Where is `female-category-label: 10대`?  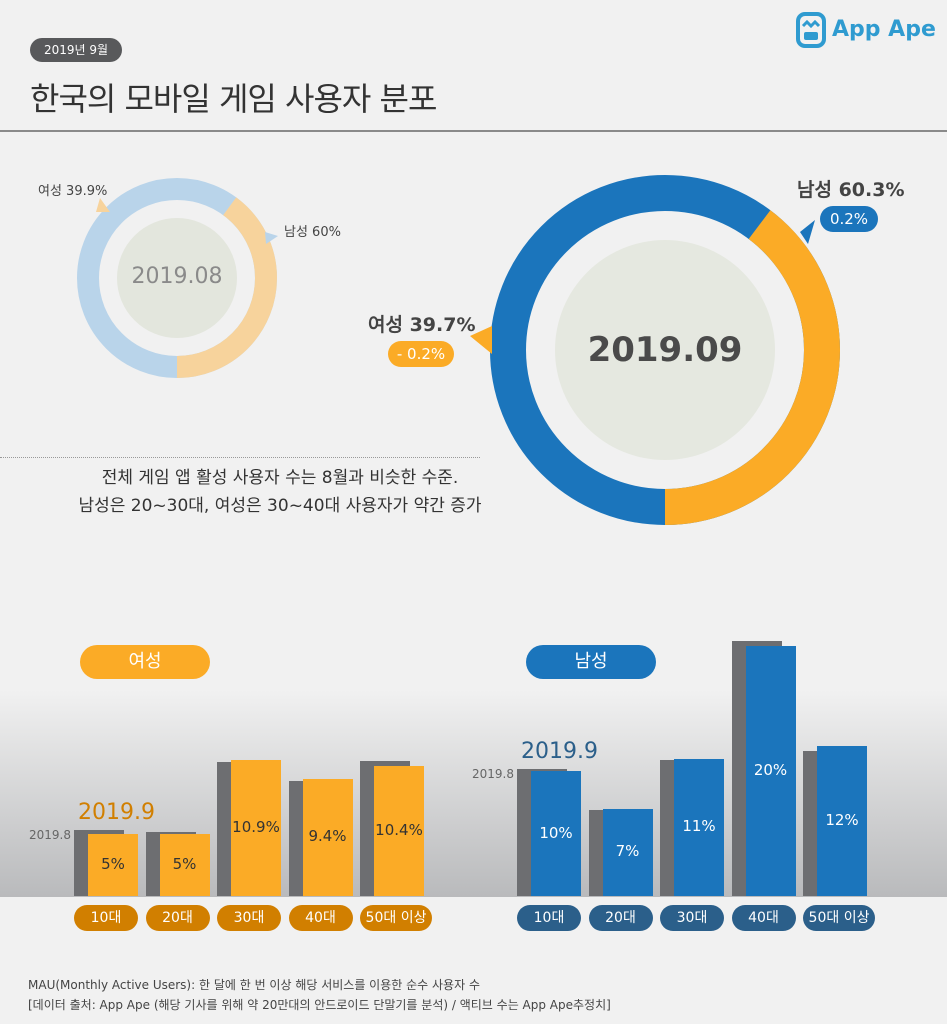 female-category-label: 10대 is located at coordinates (106, 918).